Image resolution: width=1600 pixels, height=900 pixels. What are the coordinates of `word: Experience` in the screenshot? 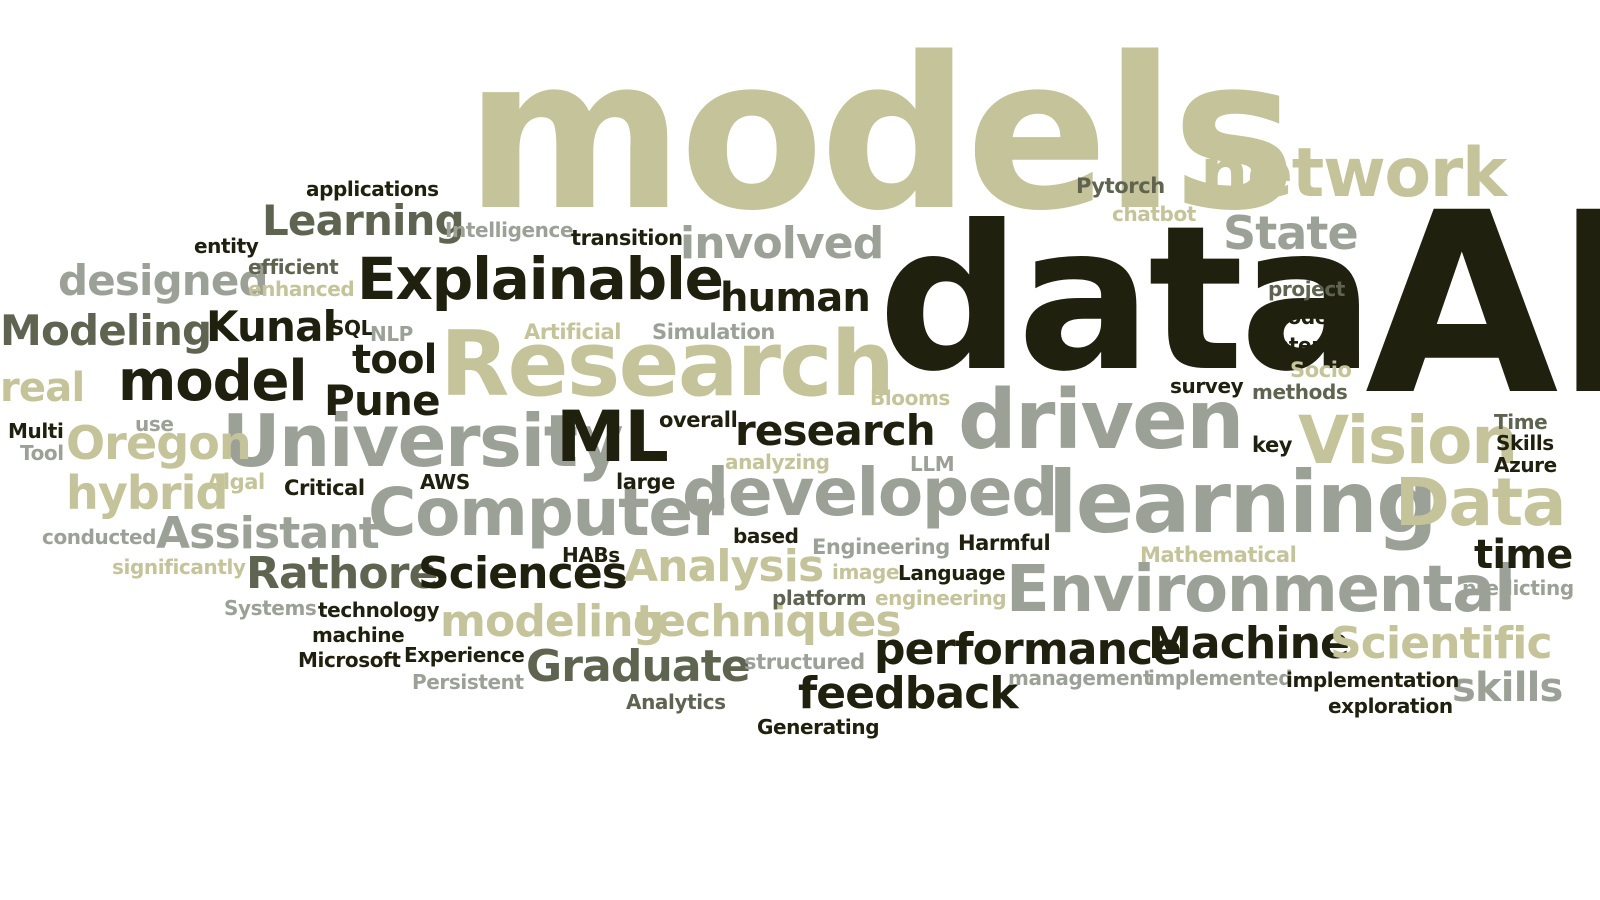 It's located at (464, 655).